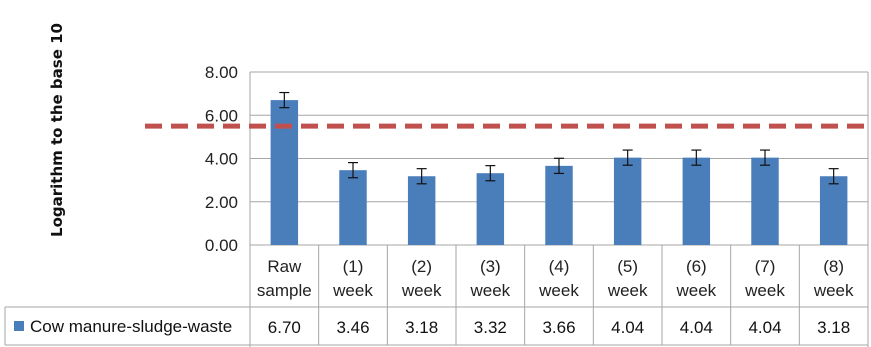 This screenshot has height=347, width=871. What do you see at coordinates (57, 130) in the screenshot?
I see `y-axis-label: Logarithm to the base 10` at bounding box center [57, 130].